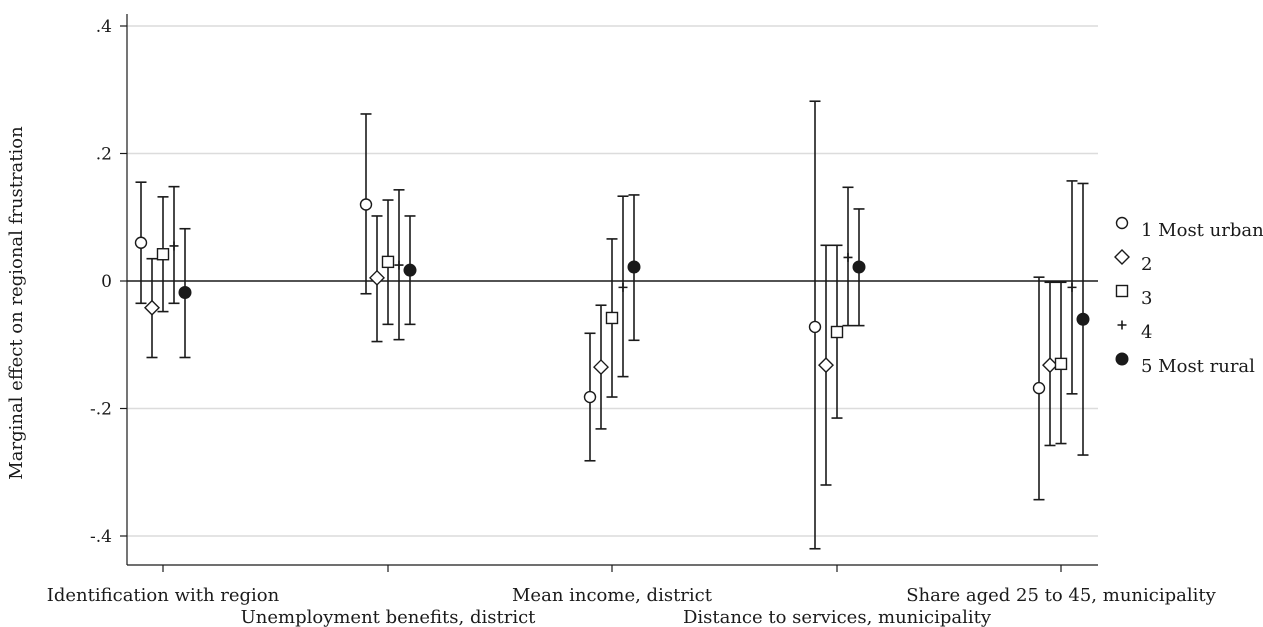 The width and height of the screenshot is (1263, 627). I want to click on legend-label: 3, so click(1146, 298).